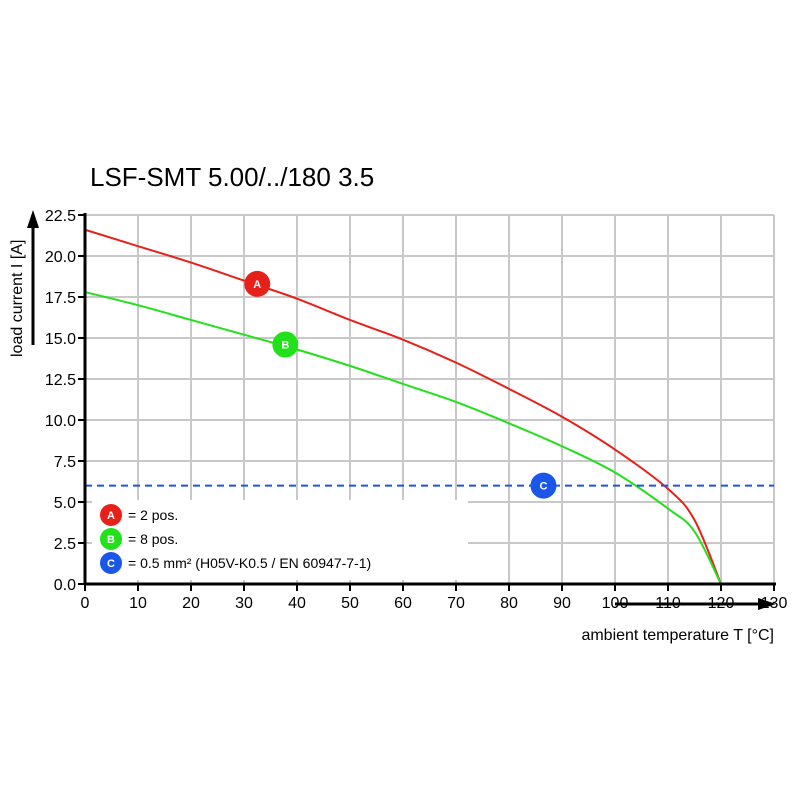  Describe the element at coordinates (403, 603) in the screenshot. I see `x-tick-label: 60` at that location.